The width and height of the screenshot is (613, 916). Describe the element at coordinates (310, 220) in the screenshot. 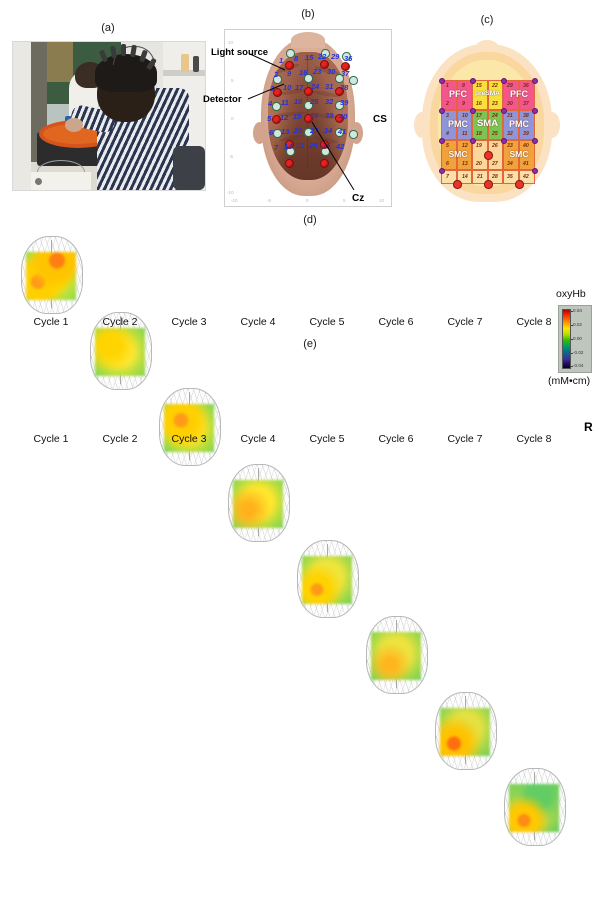

I see `panel-d-caption: (d)` at that location.